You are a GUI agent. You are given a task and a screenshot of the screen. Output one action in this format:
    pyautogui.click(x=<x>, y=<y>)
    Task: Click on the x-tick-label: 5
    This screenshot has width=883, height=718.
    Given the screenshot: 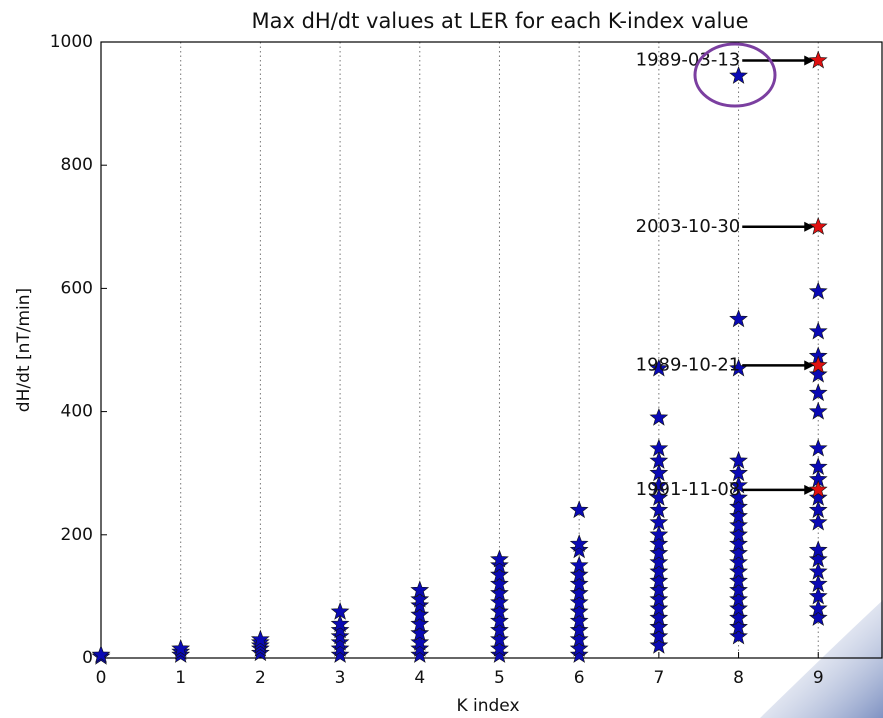 What is the action you would take?
    pyautogui.click(x=499, y=678)
    